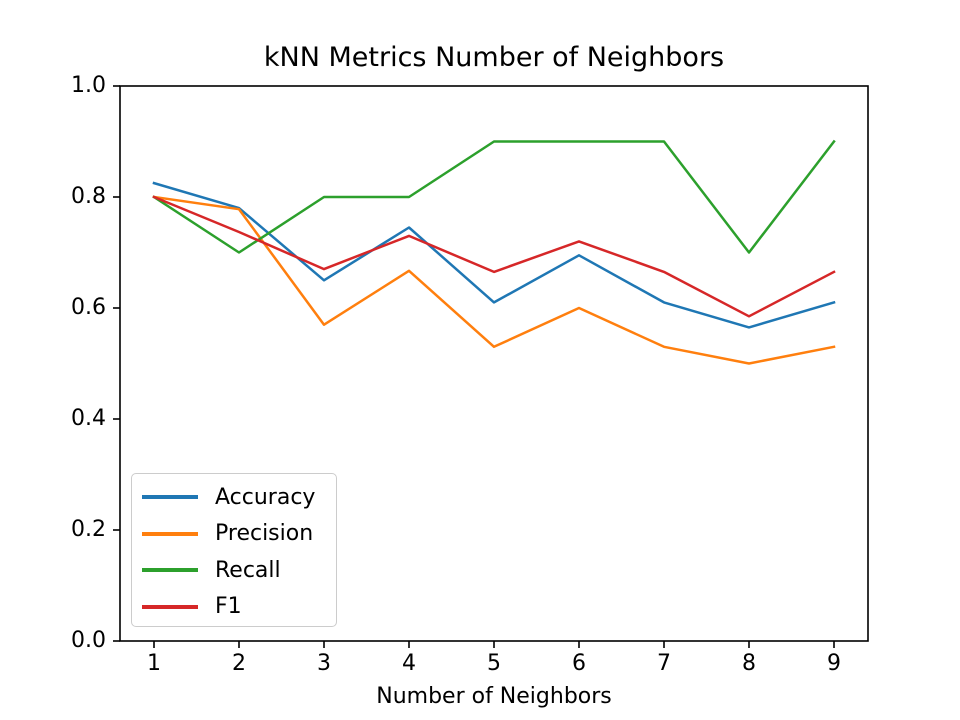 This screenshot has width=960, height=720. Describe the element at coordinates (239, 663) in the screenshot. I see `x-tick-label: 2` at that location.